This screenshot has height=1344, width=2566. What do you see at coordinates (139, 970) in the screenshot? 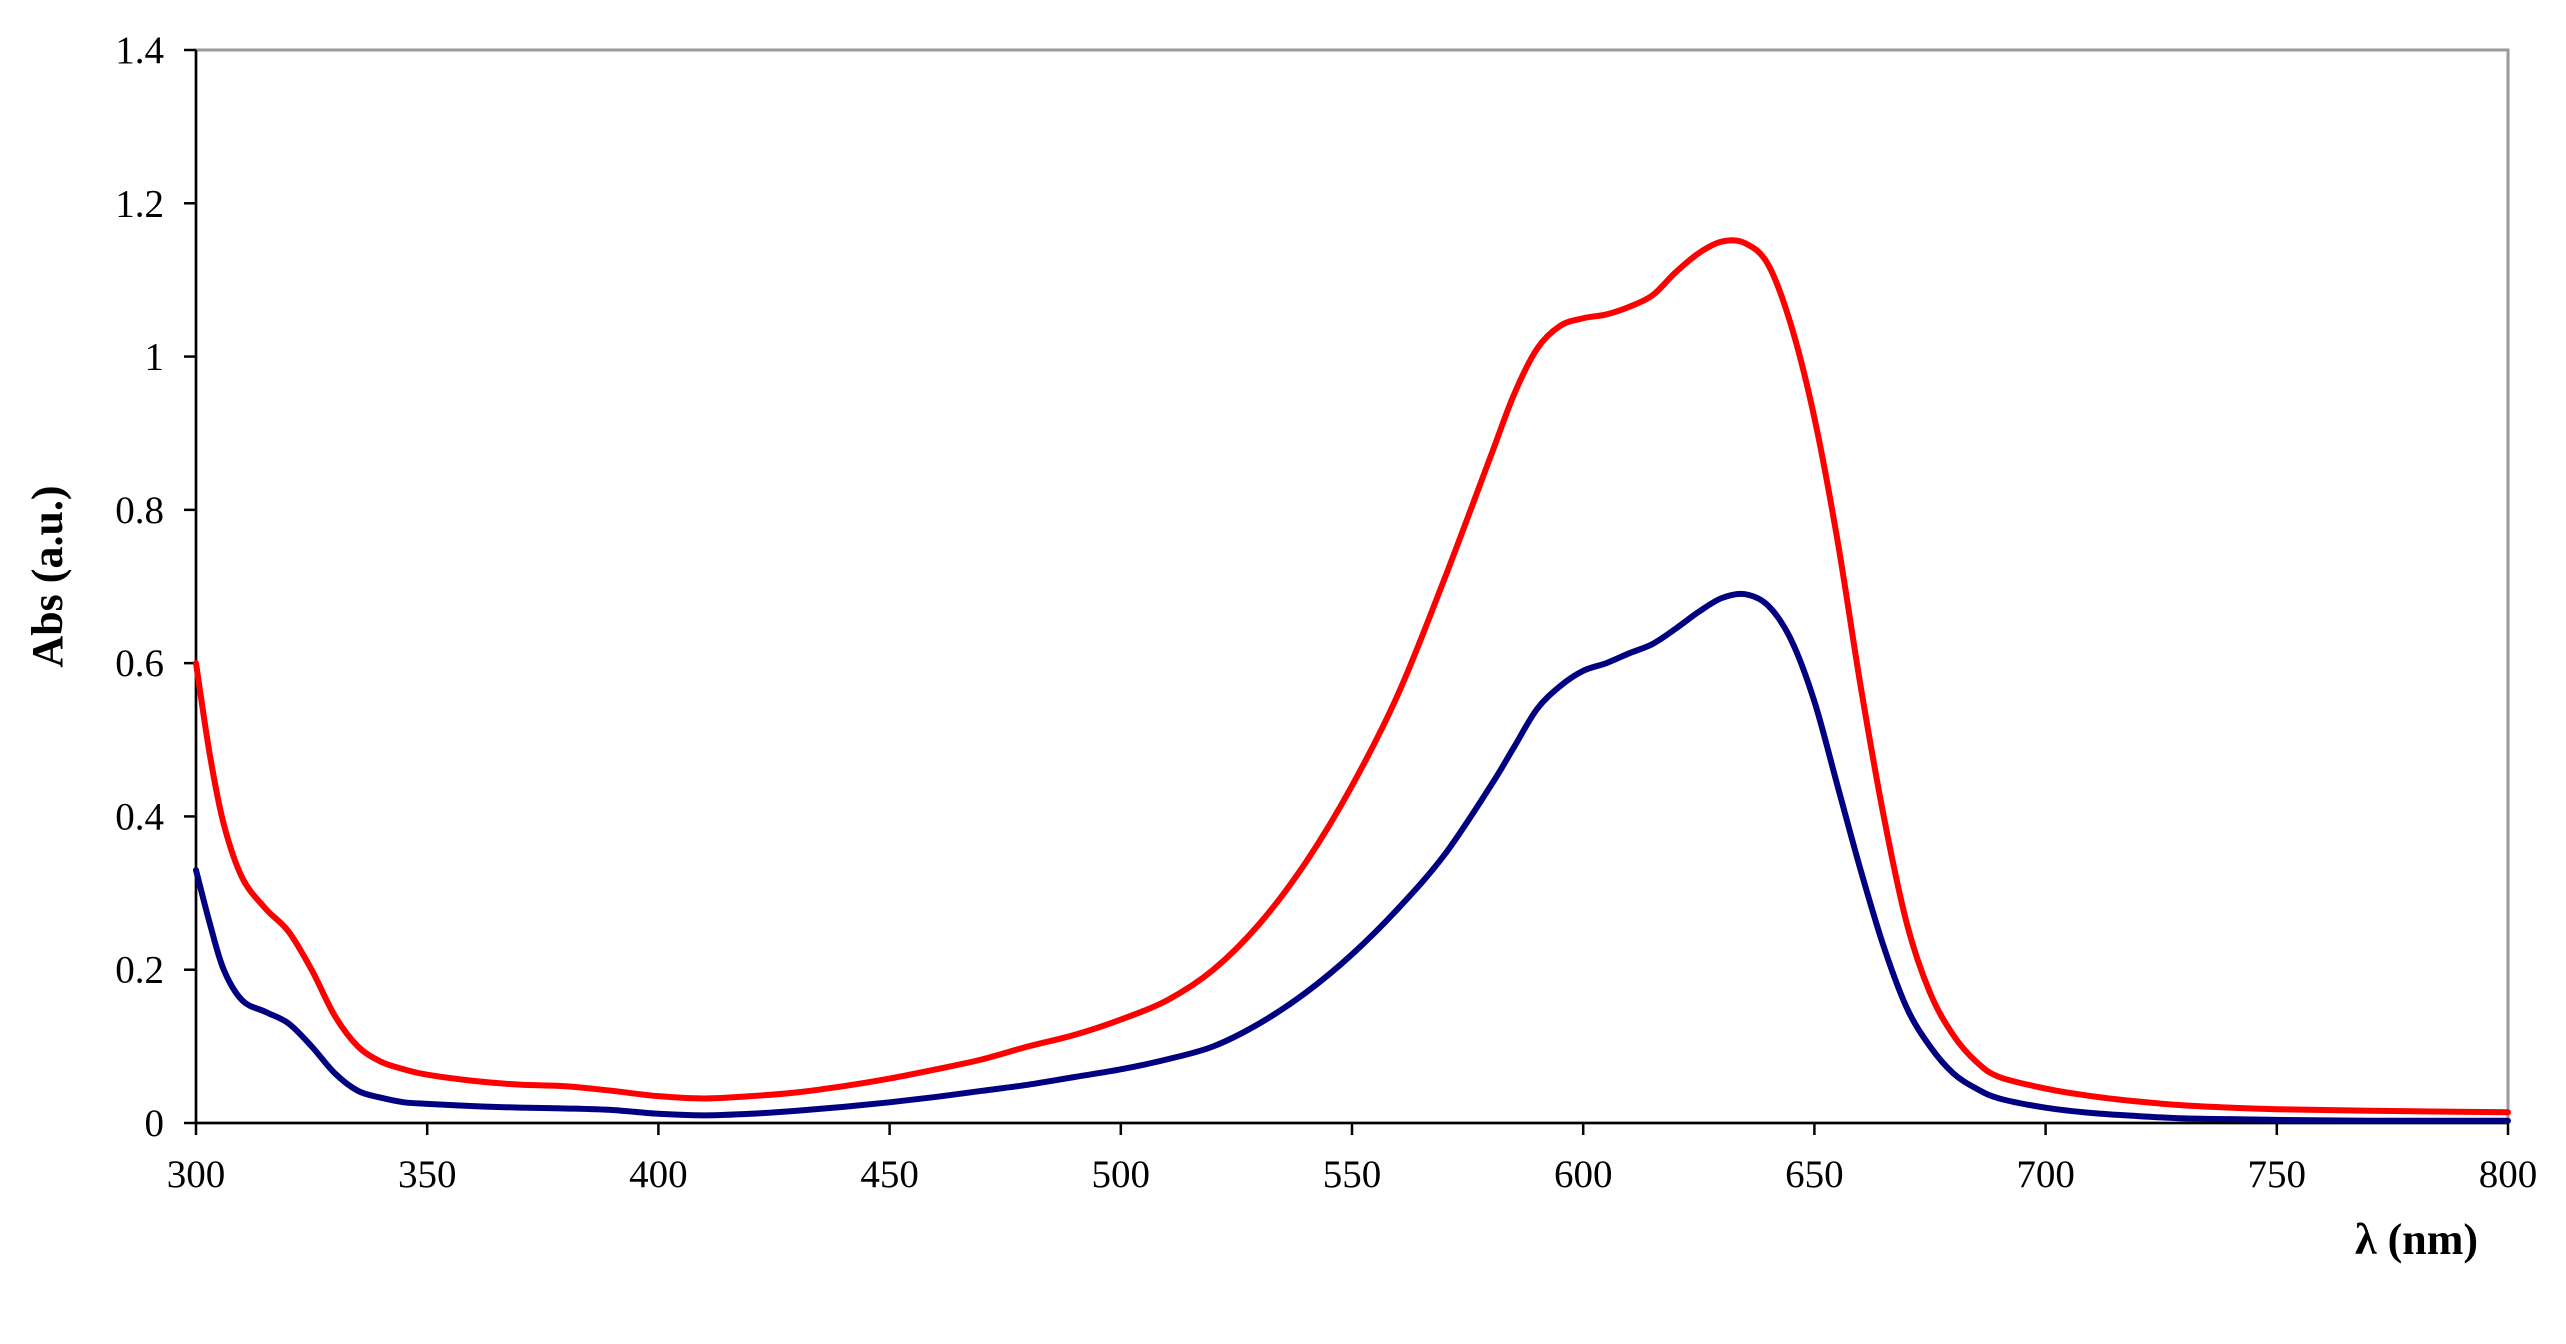
I see `y-tick-label: 0.2` at bounding box center [139, 970].